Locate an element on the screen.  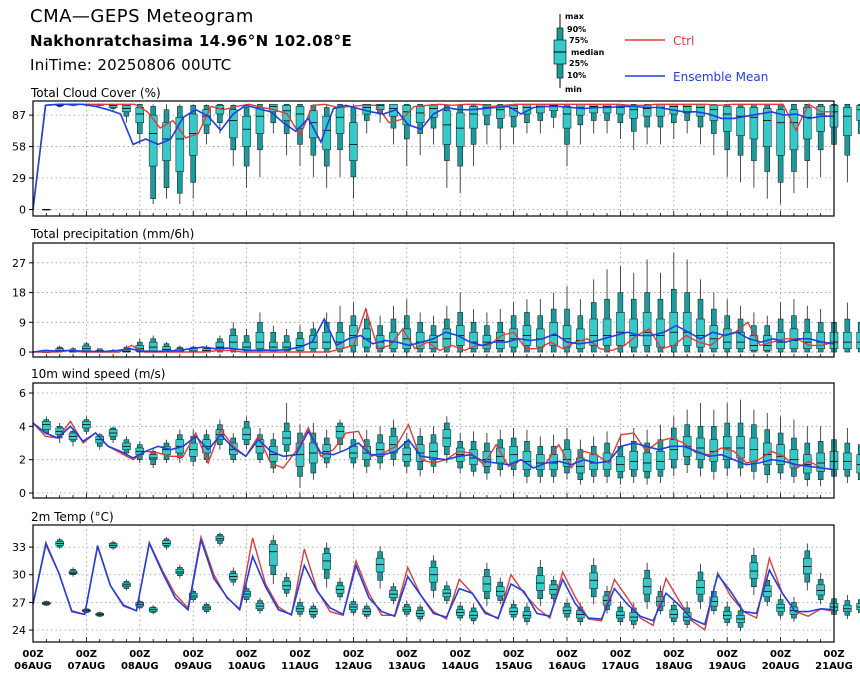
panel-title: Total precipitation (mm/6h) is located at coordinates (112, 234).